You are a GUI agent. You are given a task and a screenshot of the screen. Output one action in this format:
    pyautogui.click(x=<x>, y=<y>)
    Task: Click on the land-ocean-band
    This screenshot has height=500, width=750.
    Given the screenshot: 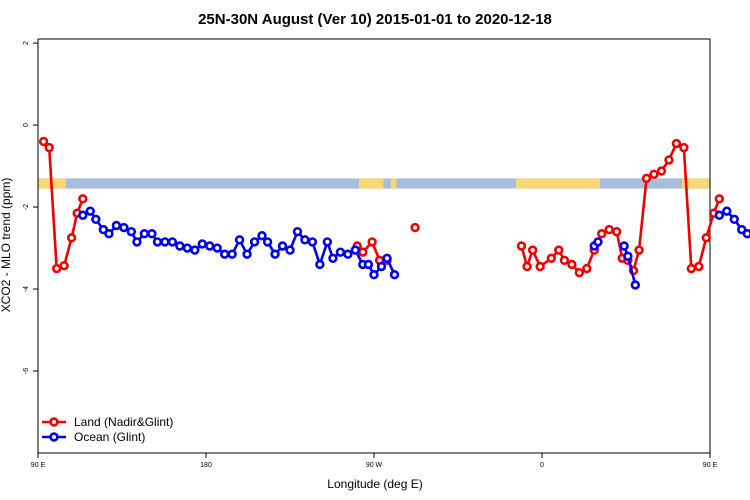 What is the action you would take?
    pyautogui.click(x=374, y=183)
    